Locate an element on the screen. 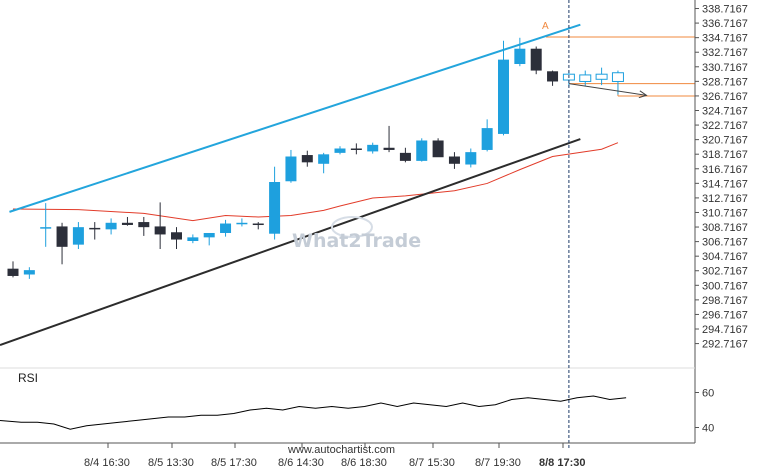  moving-average is located at coordinates (315, 182).